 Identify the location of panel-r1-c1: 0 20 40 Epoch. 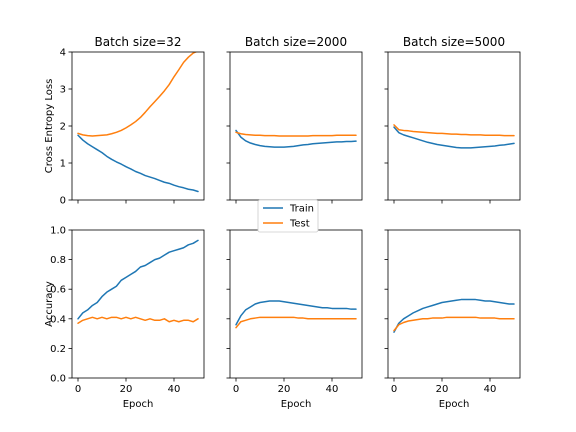
(294, 319).